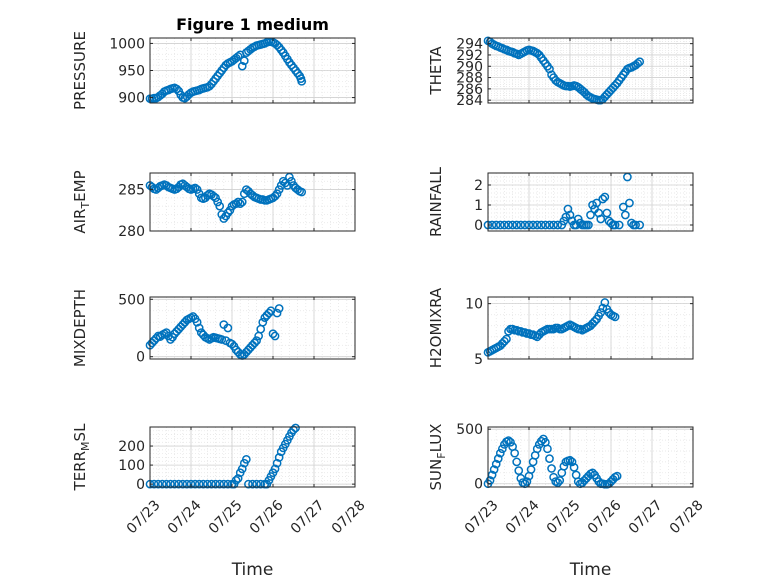 This screenshot has width=778, height=583. I want to click on subplot-5: 0 500 MIXDEPTH, so click(213, 328).